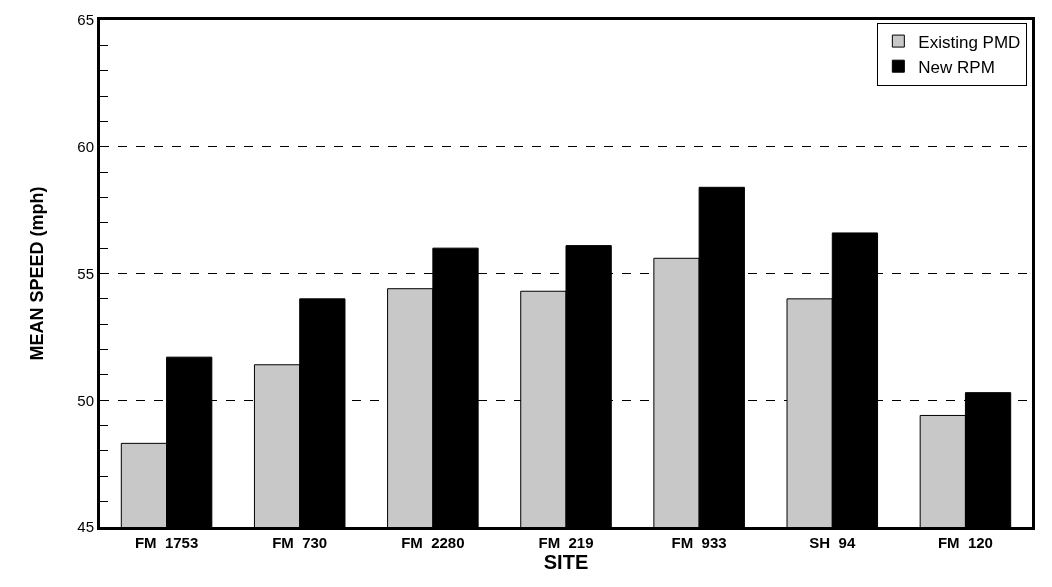 Image resolution: width=1052 pixels, height=587 pixels. Describe the element at coordinates (566, 542) in the screenshot. I see `x-tick-label: FM 219` at that location.